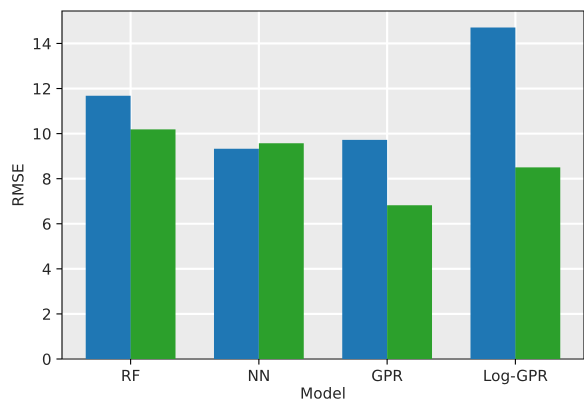 This screenshot has height=407, width=584. I want to click on y-tick-label: 4, so click(46, 269).